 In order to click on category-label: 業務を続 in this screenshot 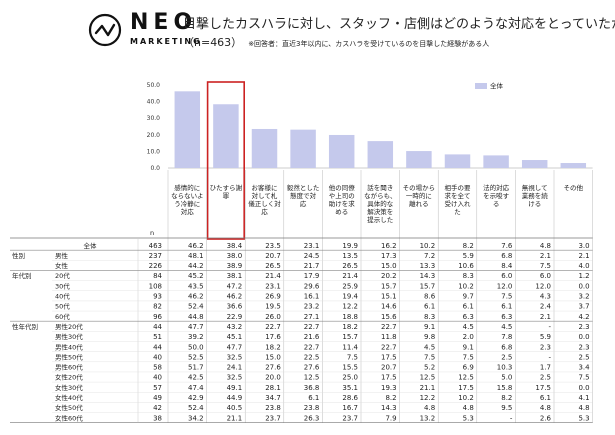, I will do `click(535, 195)`.